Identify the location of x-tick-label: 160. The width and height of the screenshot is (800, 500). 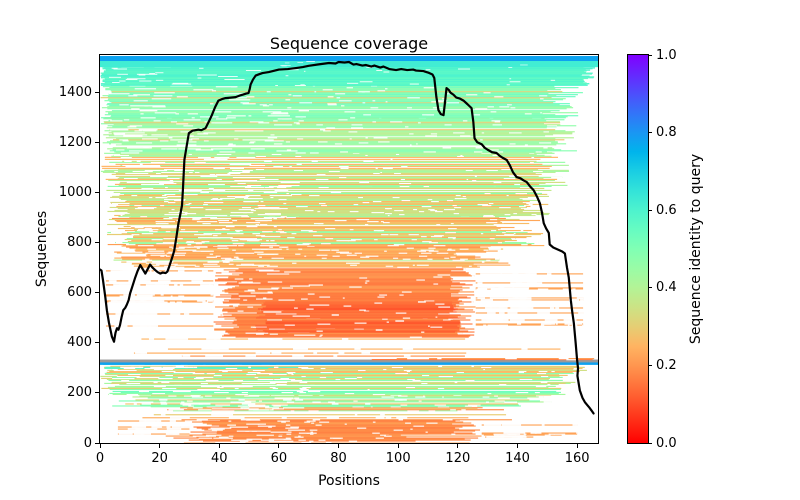
(577, 458).